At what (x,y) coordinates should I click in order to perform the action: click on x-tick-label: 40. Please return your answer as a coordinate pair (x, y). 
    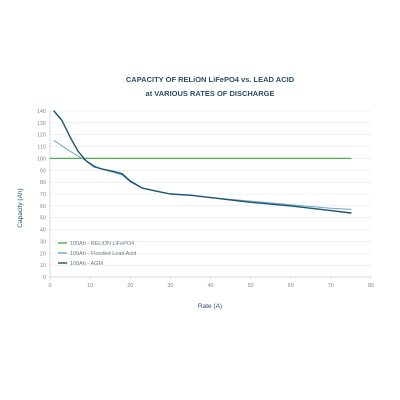
    Looking at the image, I should click on (210, 286).